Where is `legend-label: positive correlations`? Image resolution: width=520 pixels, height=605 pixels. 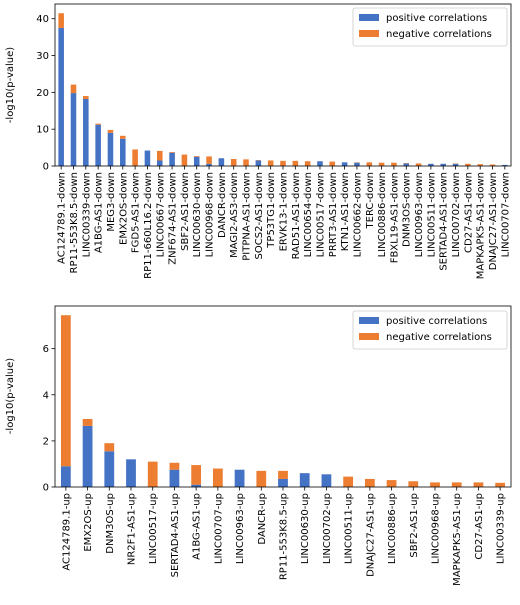
legend-label: positive correlations is located at coordinates (436, 18).